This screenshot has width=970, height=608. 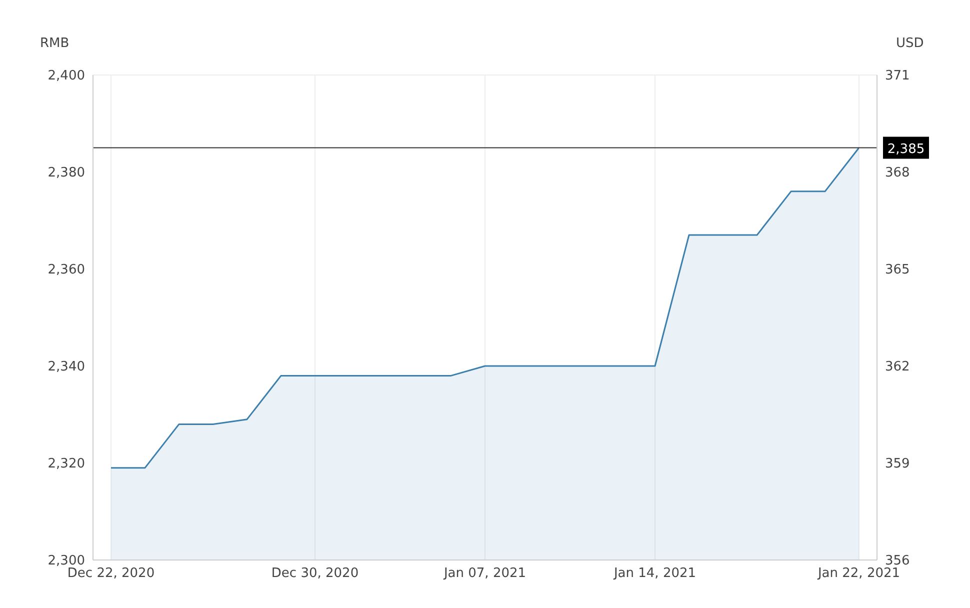 What do you see at coordinates (897, 561) in the screenshot?
I see `y2-tick-label: 356` at bounding box center [897, 561].